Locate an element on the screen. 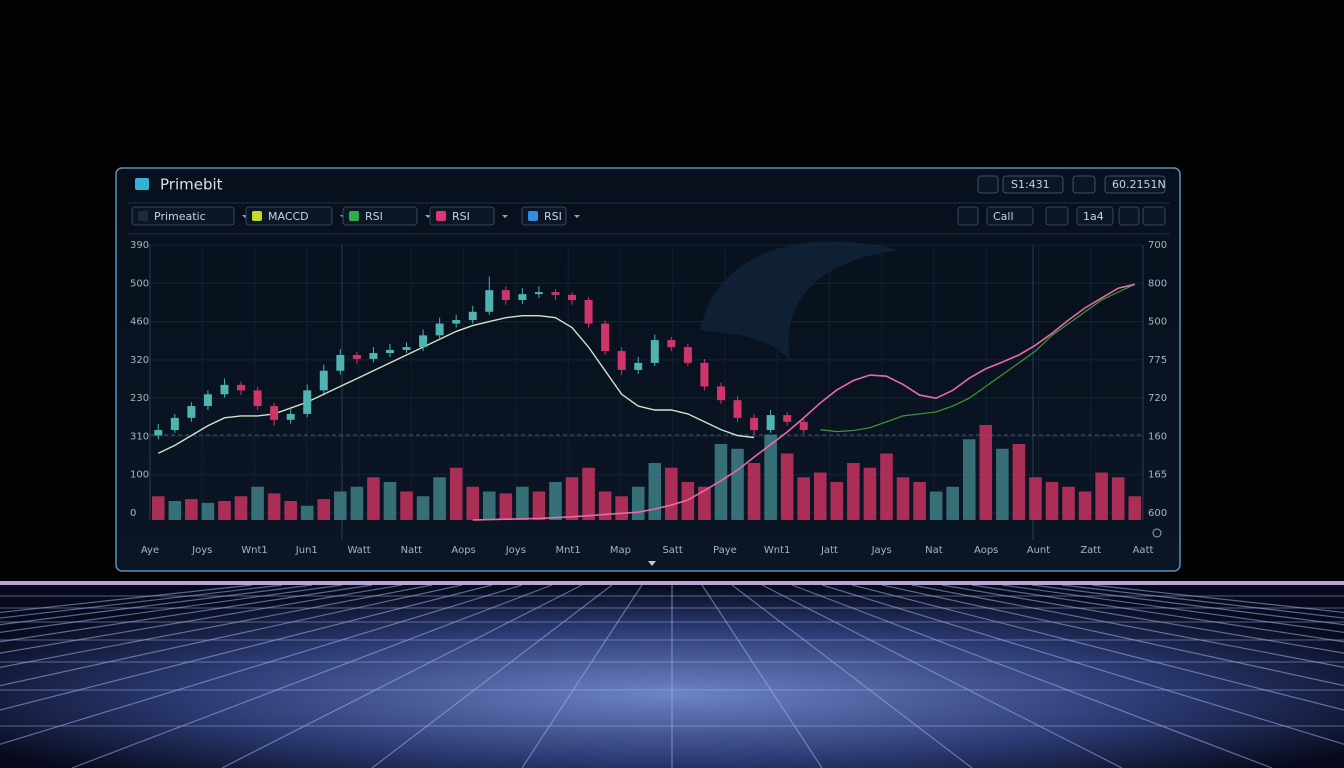 The height and width of the screenshot is (768, 1344). x-axis-label: Aye is located at coordinates (150, 550).